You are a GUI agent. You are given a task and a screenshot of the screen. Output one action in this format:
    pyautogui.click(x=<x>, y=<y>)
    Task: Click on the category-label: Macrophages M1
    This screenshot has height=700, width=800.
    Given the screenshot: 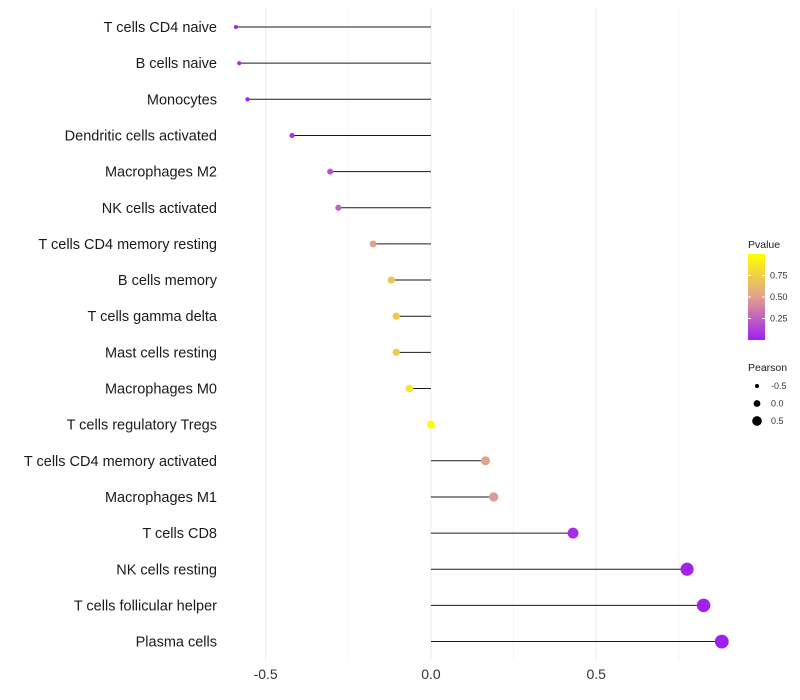 What is the action you would take?
    pyautogui.click(x=161, y=498)
    